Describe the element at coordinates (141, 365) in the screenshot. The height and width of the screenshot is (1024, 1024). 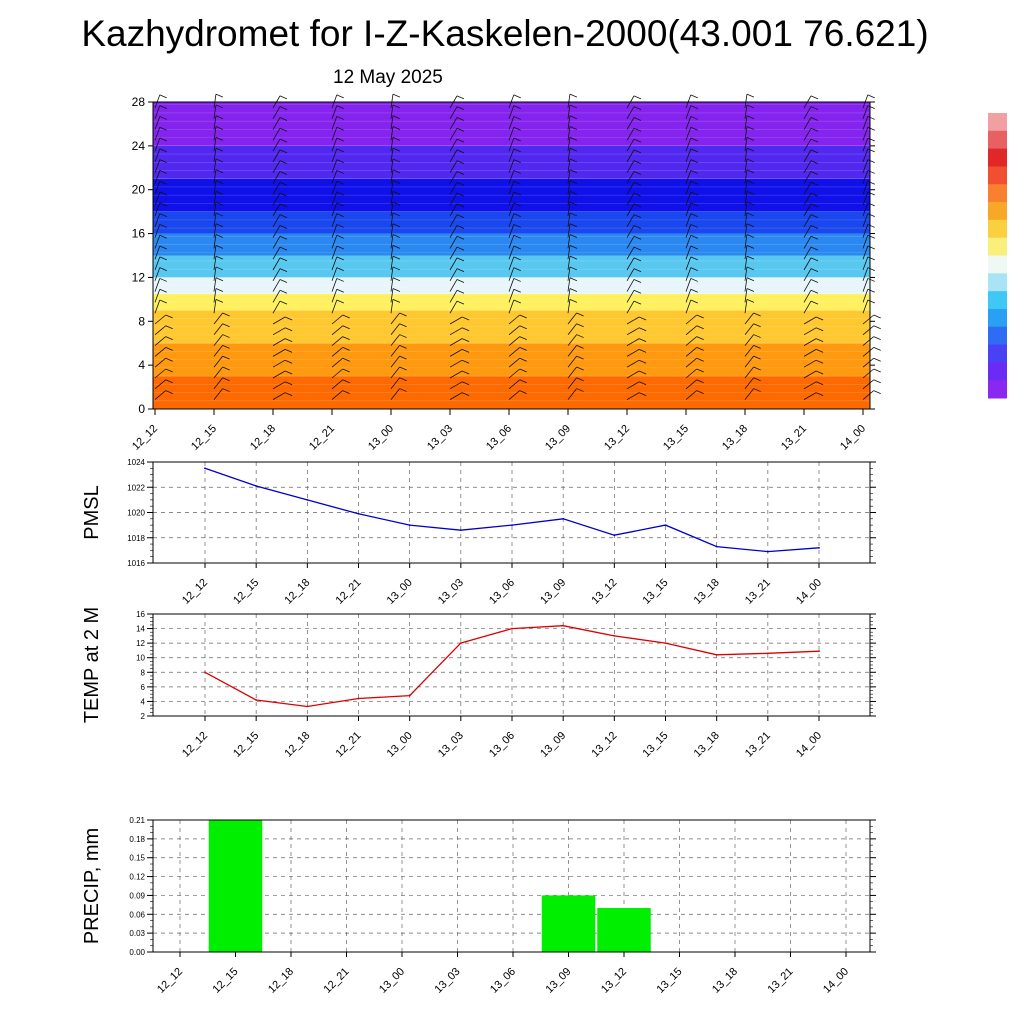
I see `y-tick-label: 4` at that location.